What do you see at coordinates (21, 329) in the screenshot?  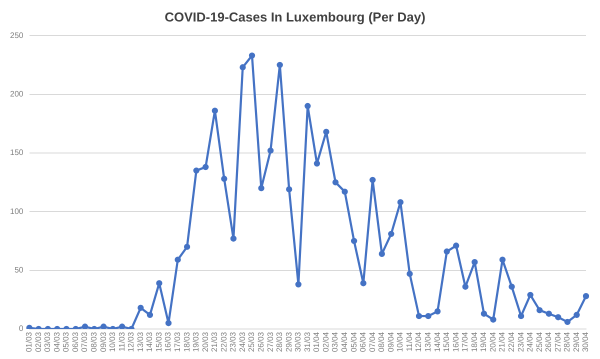 I see `y-tick-label: 0` at bounding box center [21, 329].